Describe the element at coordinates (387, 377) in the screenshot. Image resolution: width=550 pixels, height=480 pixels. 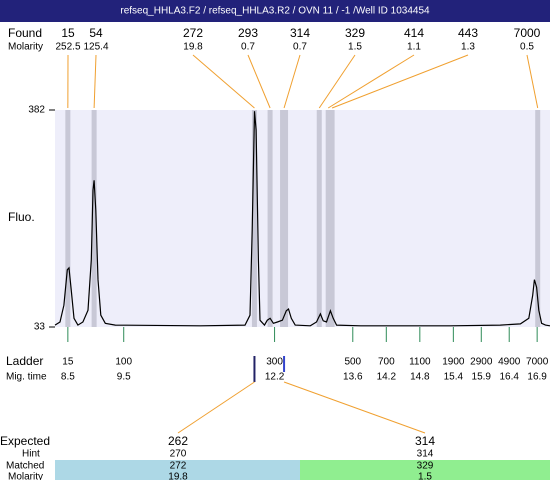
I see `ladder-mig-time: 14.2` at that location.